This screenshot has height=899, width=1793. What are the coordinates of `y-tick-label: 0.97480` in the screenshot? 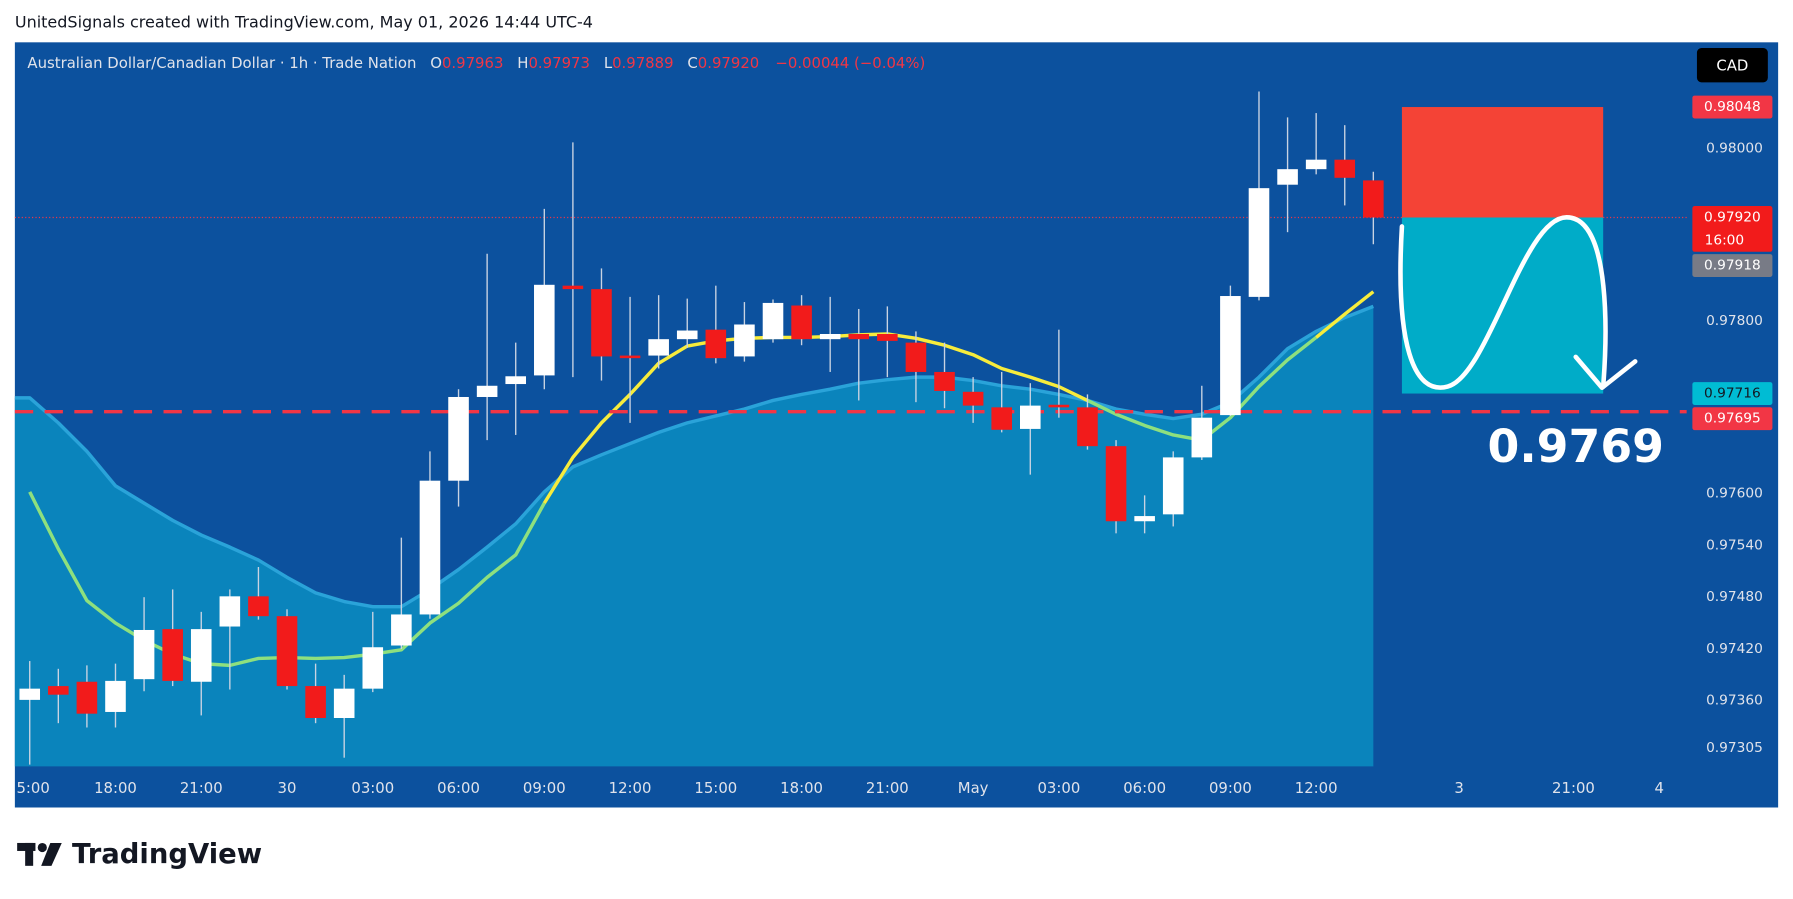 It's located at (1734, 597).